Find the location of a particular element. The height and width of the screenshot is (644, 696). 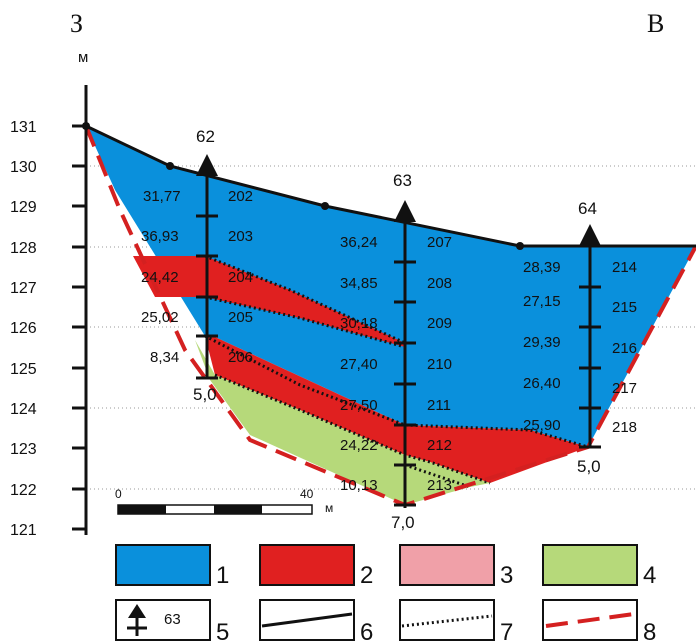

legend-item-8: 8 is located at coordinates (599, 621).